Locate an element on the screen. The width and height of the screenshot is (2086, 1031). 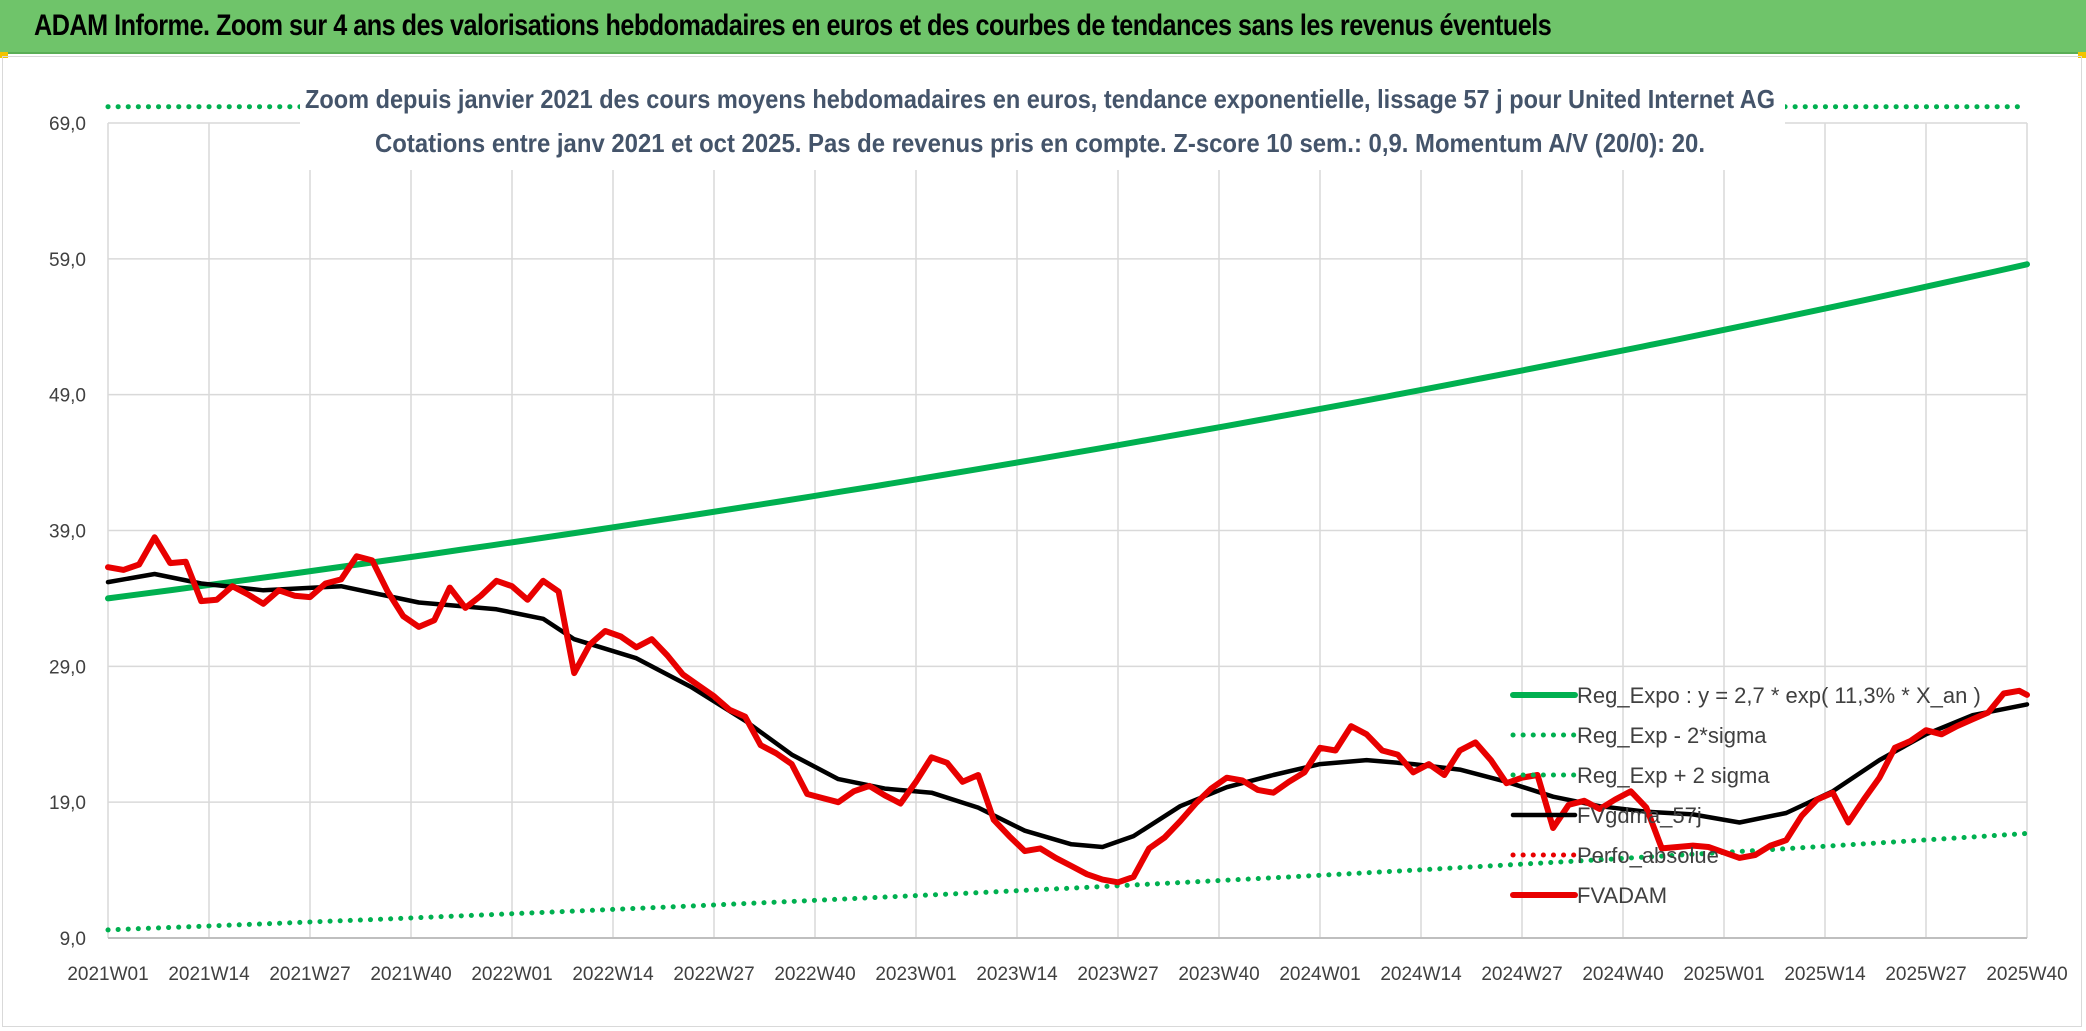
y-tick-label: 29,0 is located at coordinates (67, 667).